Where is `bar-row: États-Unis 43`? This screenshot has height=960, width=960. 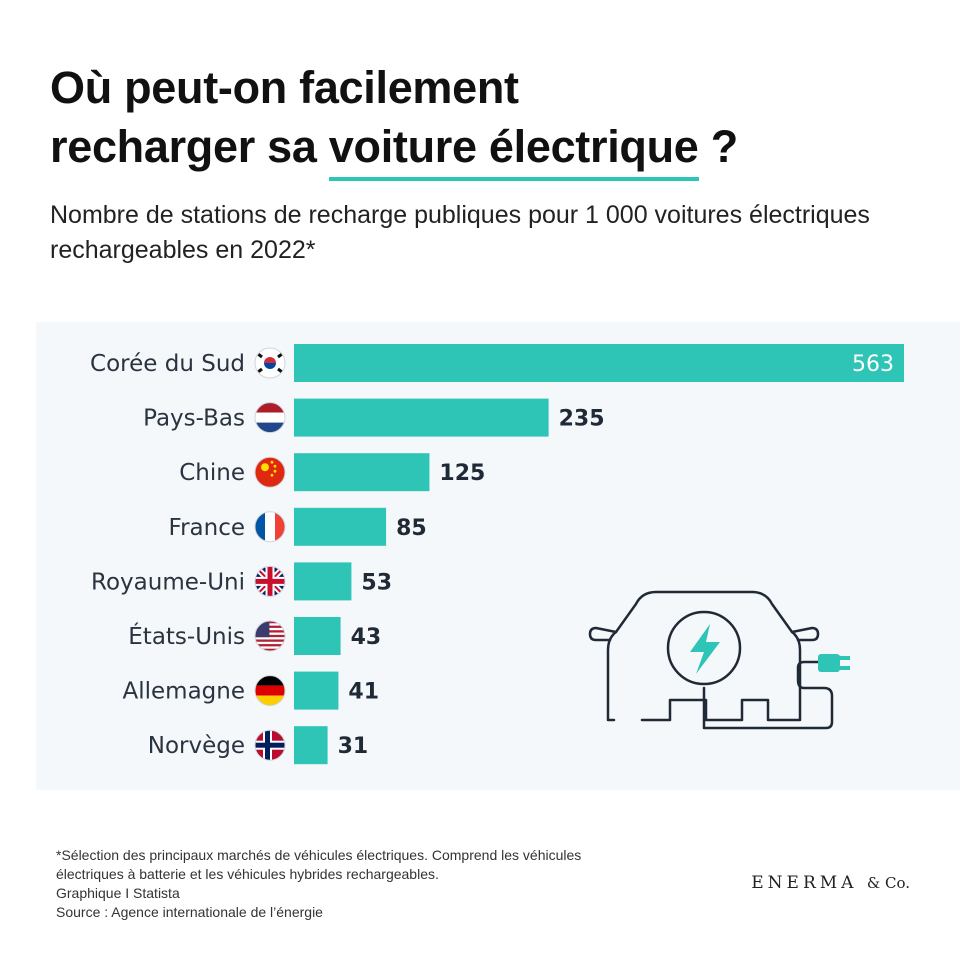 bar-row: États-Unis 43 is located at coordinates (254, 636).